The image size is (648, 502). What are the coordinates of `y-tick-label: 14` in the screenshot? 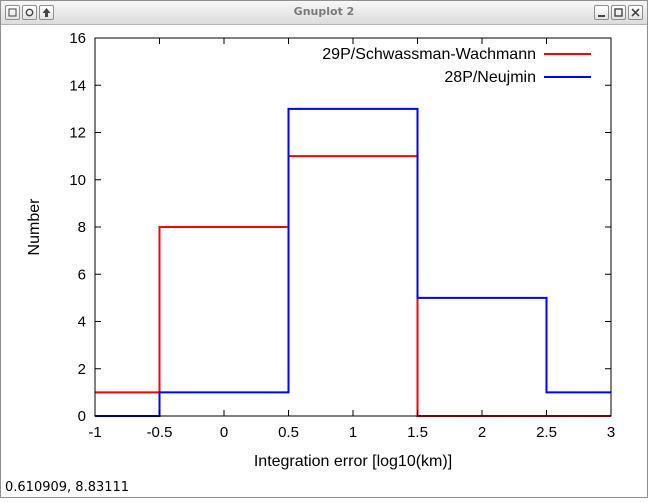 It's located at (77, 85).